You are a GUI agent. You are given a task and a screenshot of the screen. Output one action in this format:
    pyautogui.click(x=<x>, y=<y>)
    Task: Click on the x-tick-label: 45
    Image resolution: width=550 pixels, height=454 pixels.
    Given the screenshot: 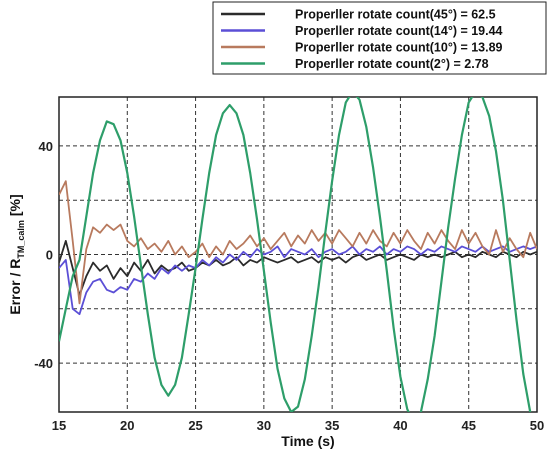 What is the action you would take?
    pyautogui.click(x=468, y=425)
    